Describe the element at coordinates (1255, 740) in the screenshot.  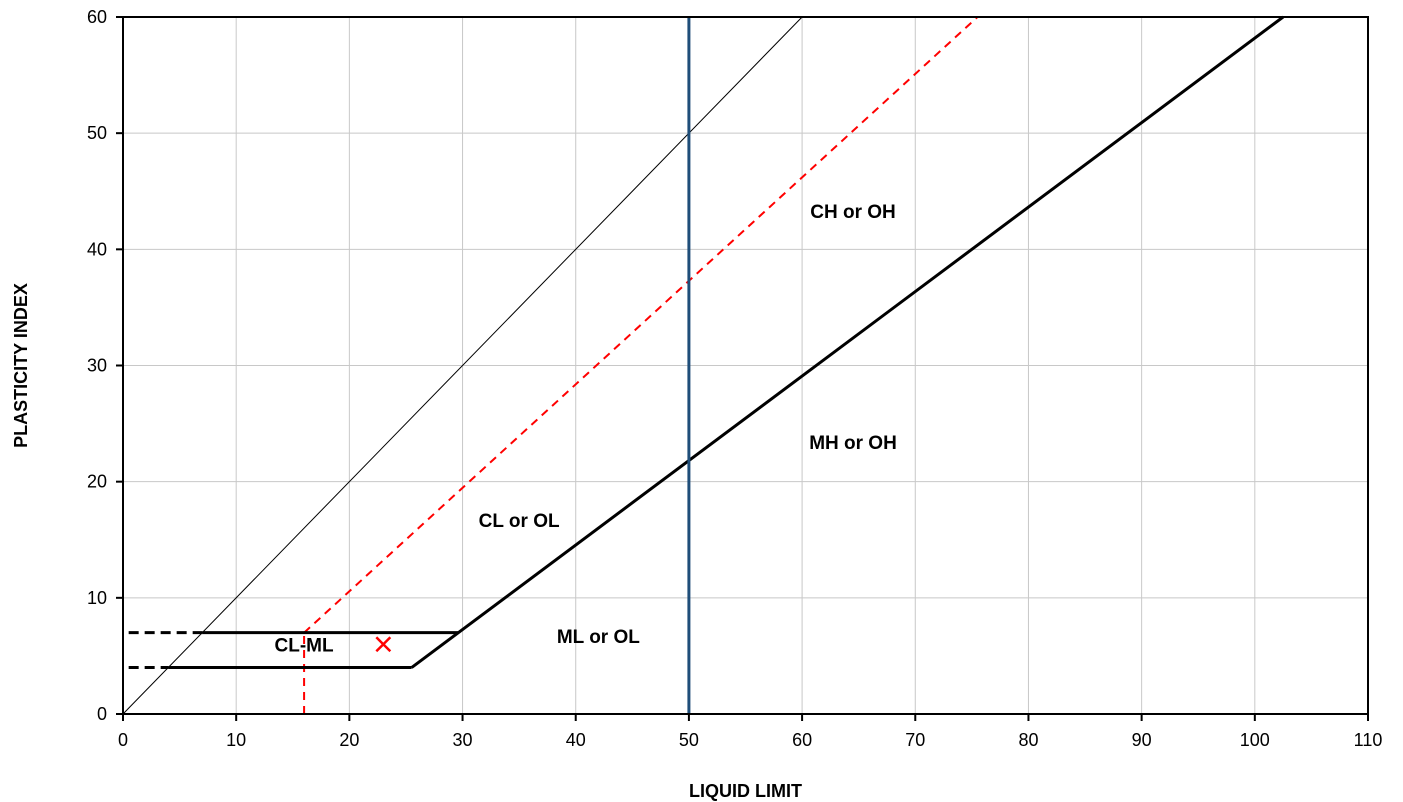
I see `x-tick-label: 100` at that location.